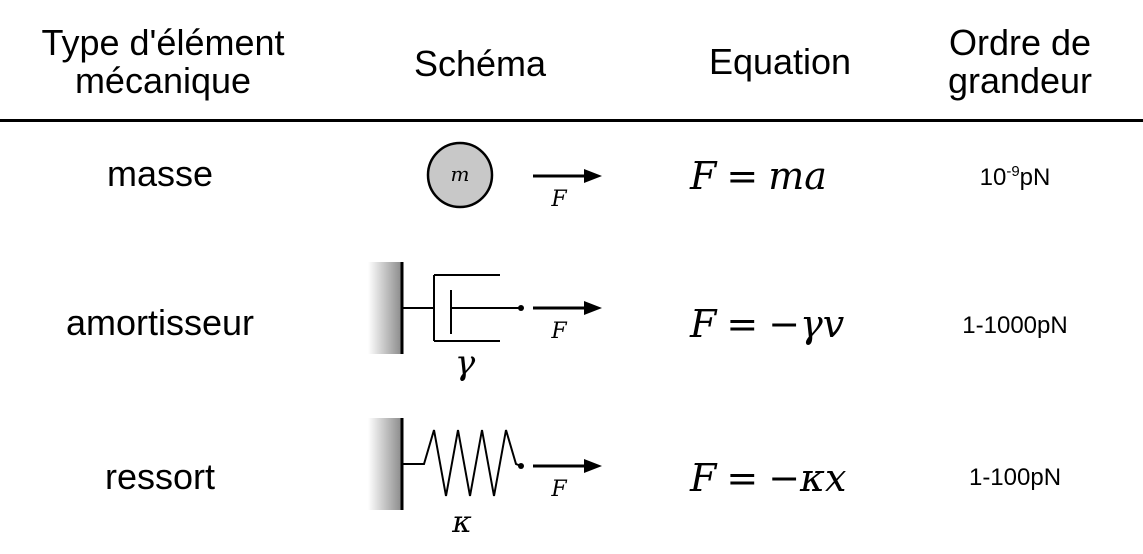 The height and width of the screenshot is (554, 1143). I want to click on spring-diagram, so click(485, 464).